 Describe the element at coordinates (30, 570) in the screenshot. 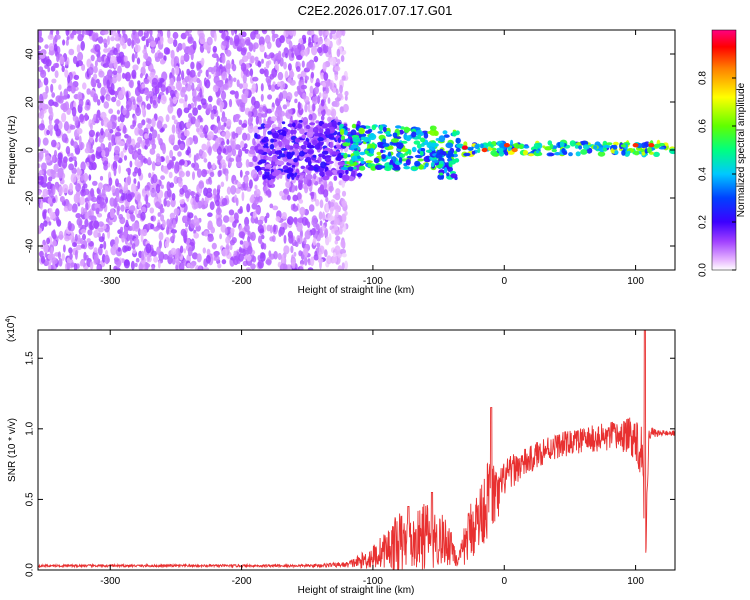

I see `y-tick-label: 0.0` at that location.